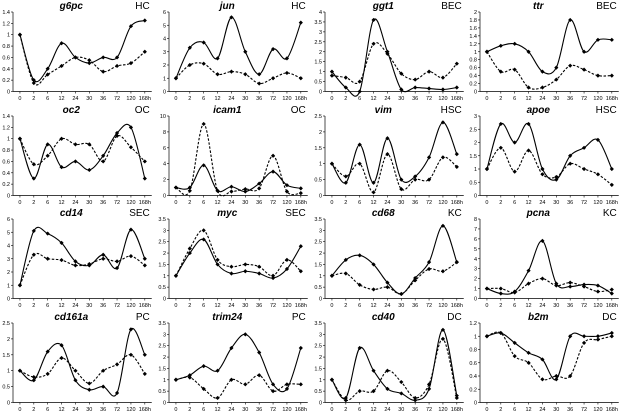  I want to click on y-tick-label: 1.6, so click(474, 29).